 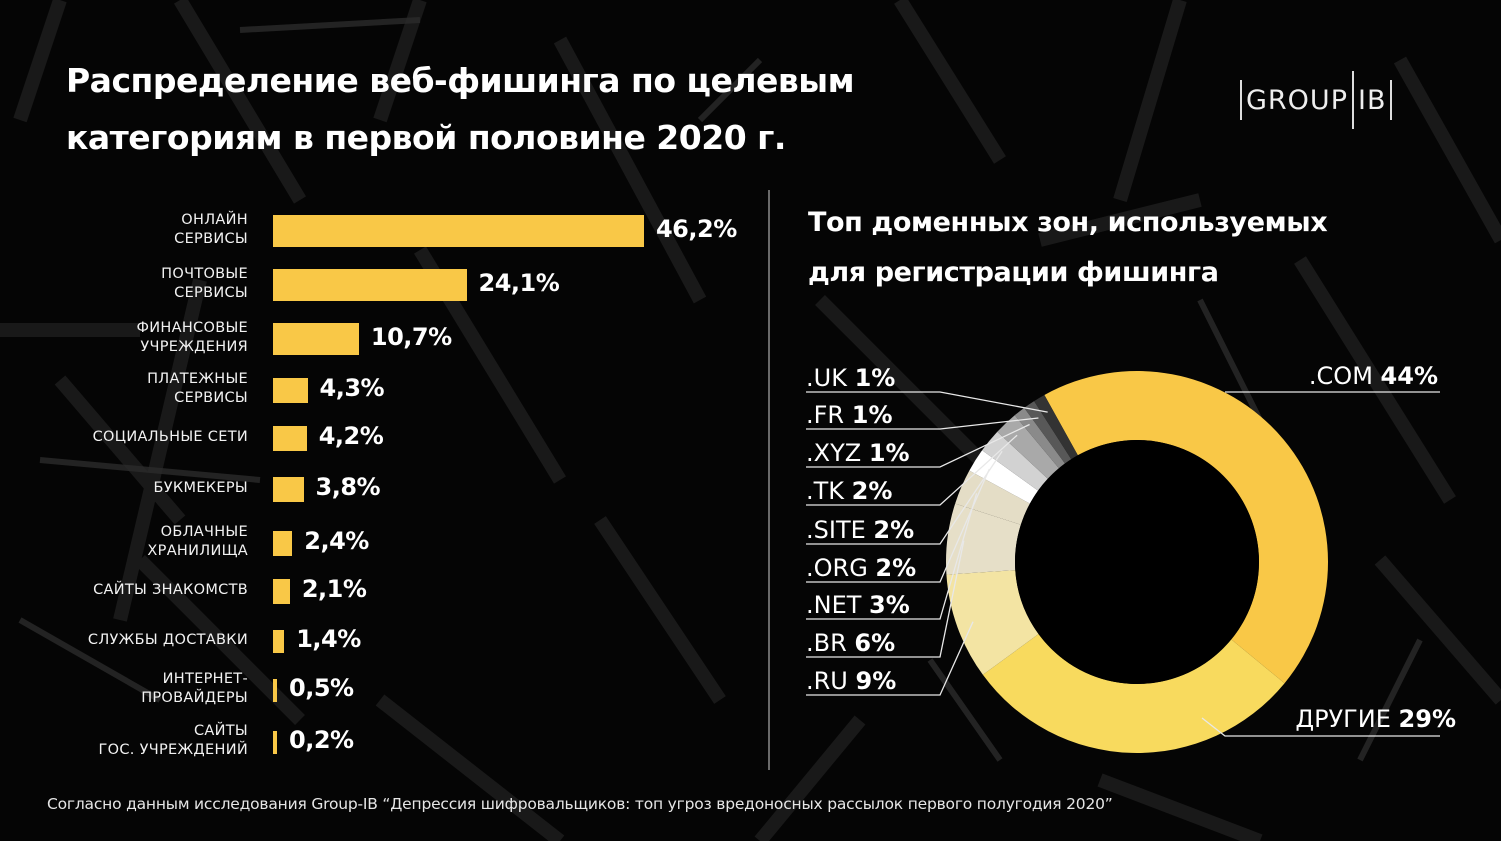 I want to click on bar-category-label: ОБЛАЧНЫЕ ХРАНИЛИЩА, so click(x=197, y=541).